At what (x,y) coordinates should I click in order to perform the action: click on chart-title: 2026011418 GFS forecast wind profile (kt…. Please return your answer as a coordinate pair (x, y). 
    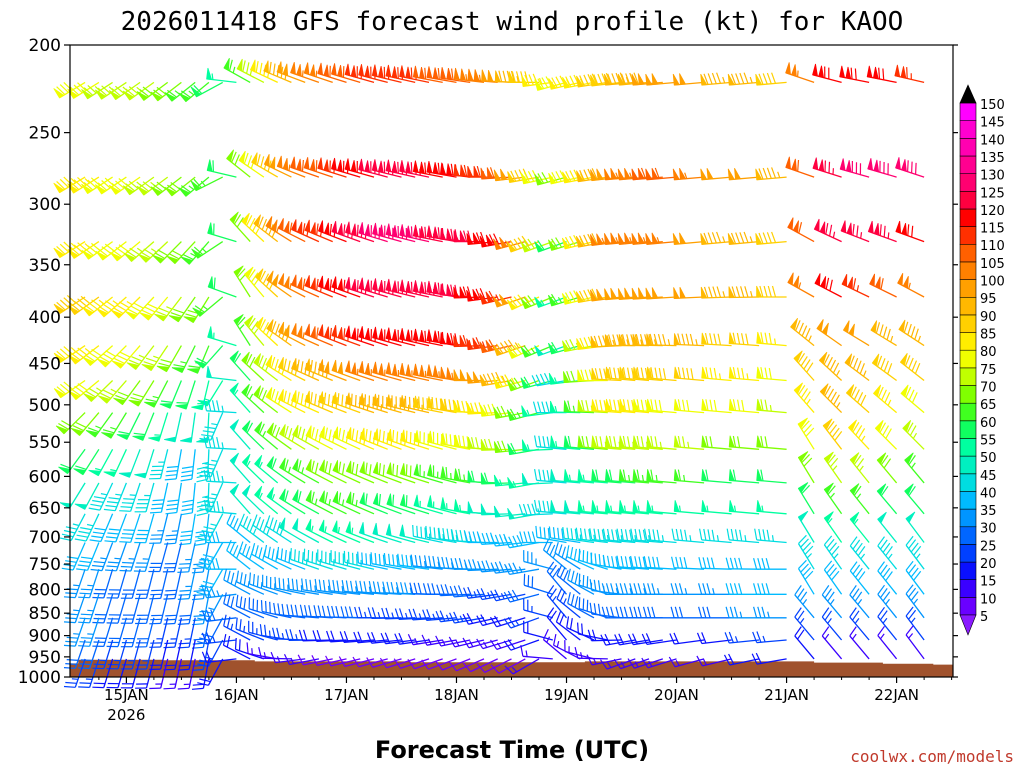
    Looking at the image, I should click on (512, 22).